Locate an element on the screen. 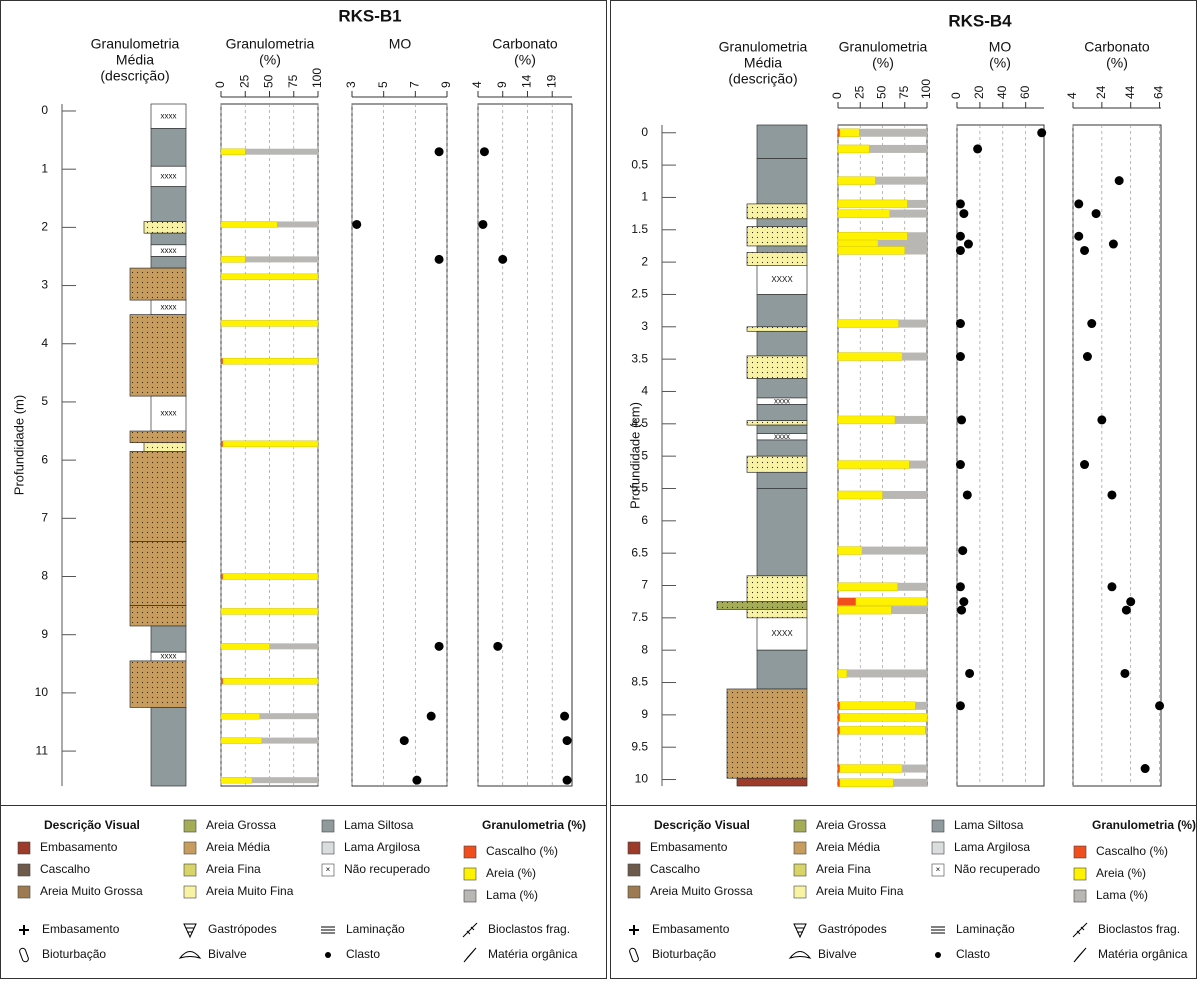 This screenshot has width=1200, height=996. axis-tick-label: 64 is located at coordinates (1159, 92).